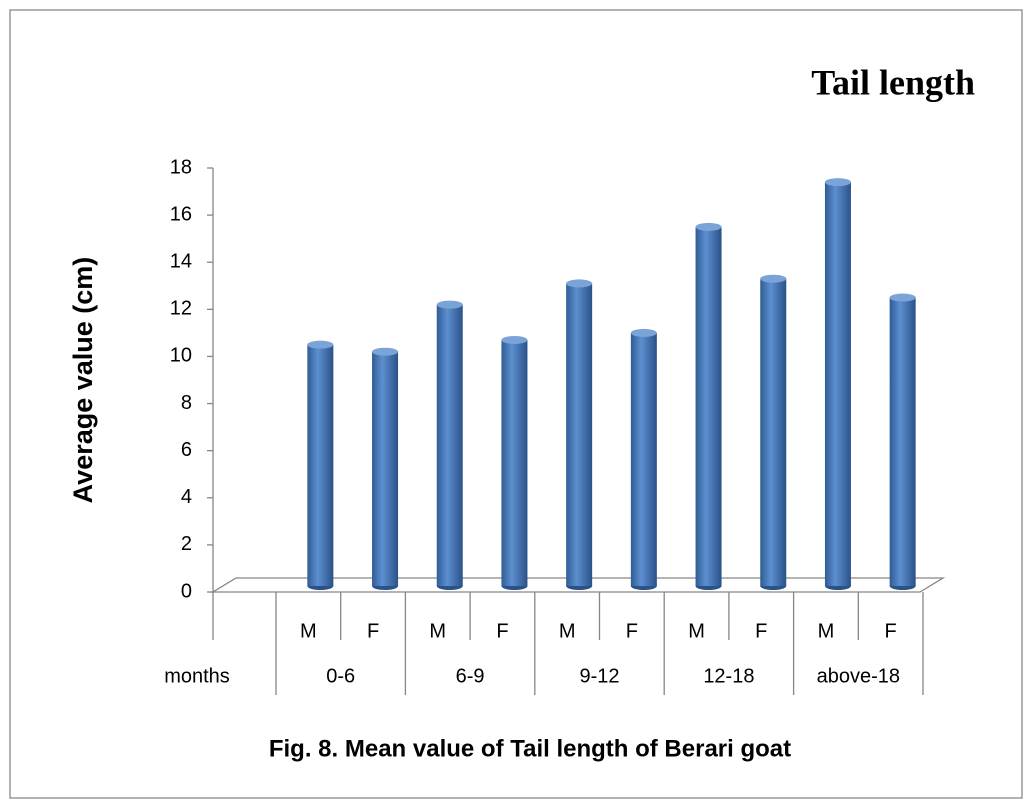  I want to click on y-tick-label: 18, so click(181, 167).